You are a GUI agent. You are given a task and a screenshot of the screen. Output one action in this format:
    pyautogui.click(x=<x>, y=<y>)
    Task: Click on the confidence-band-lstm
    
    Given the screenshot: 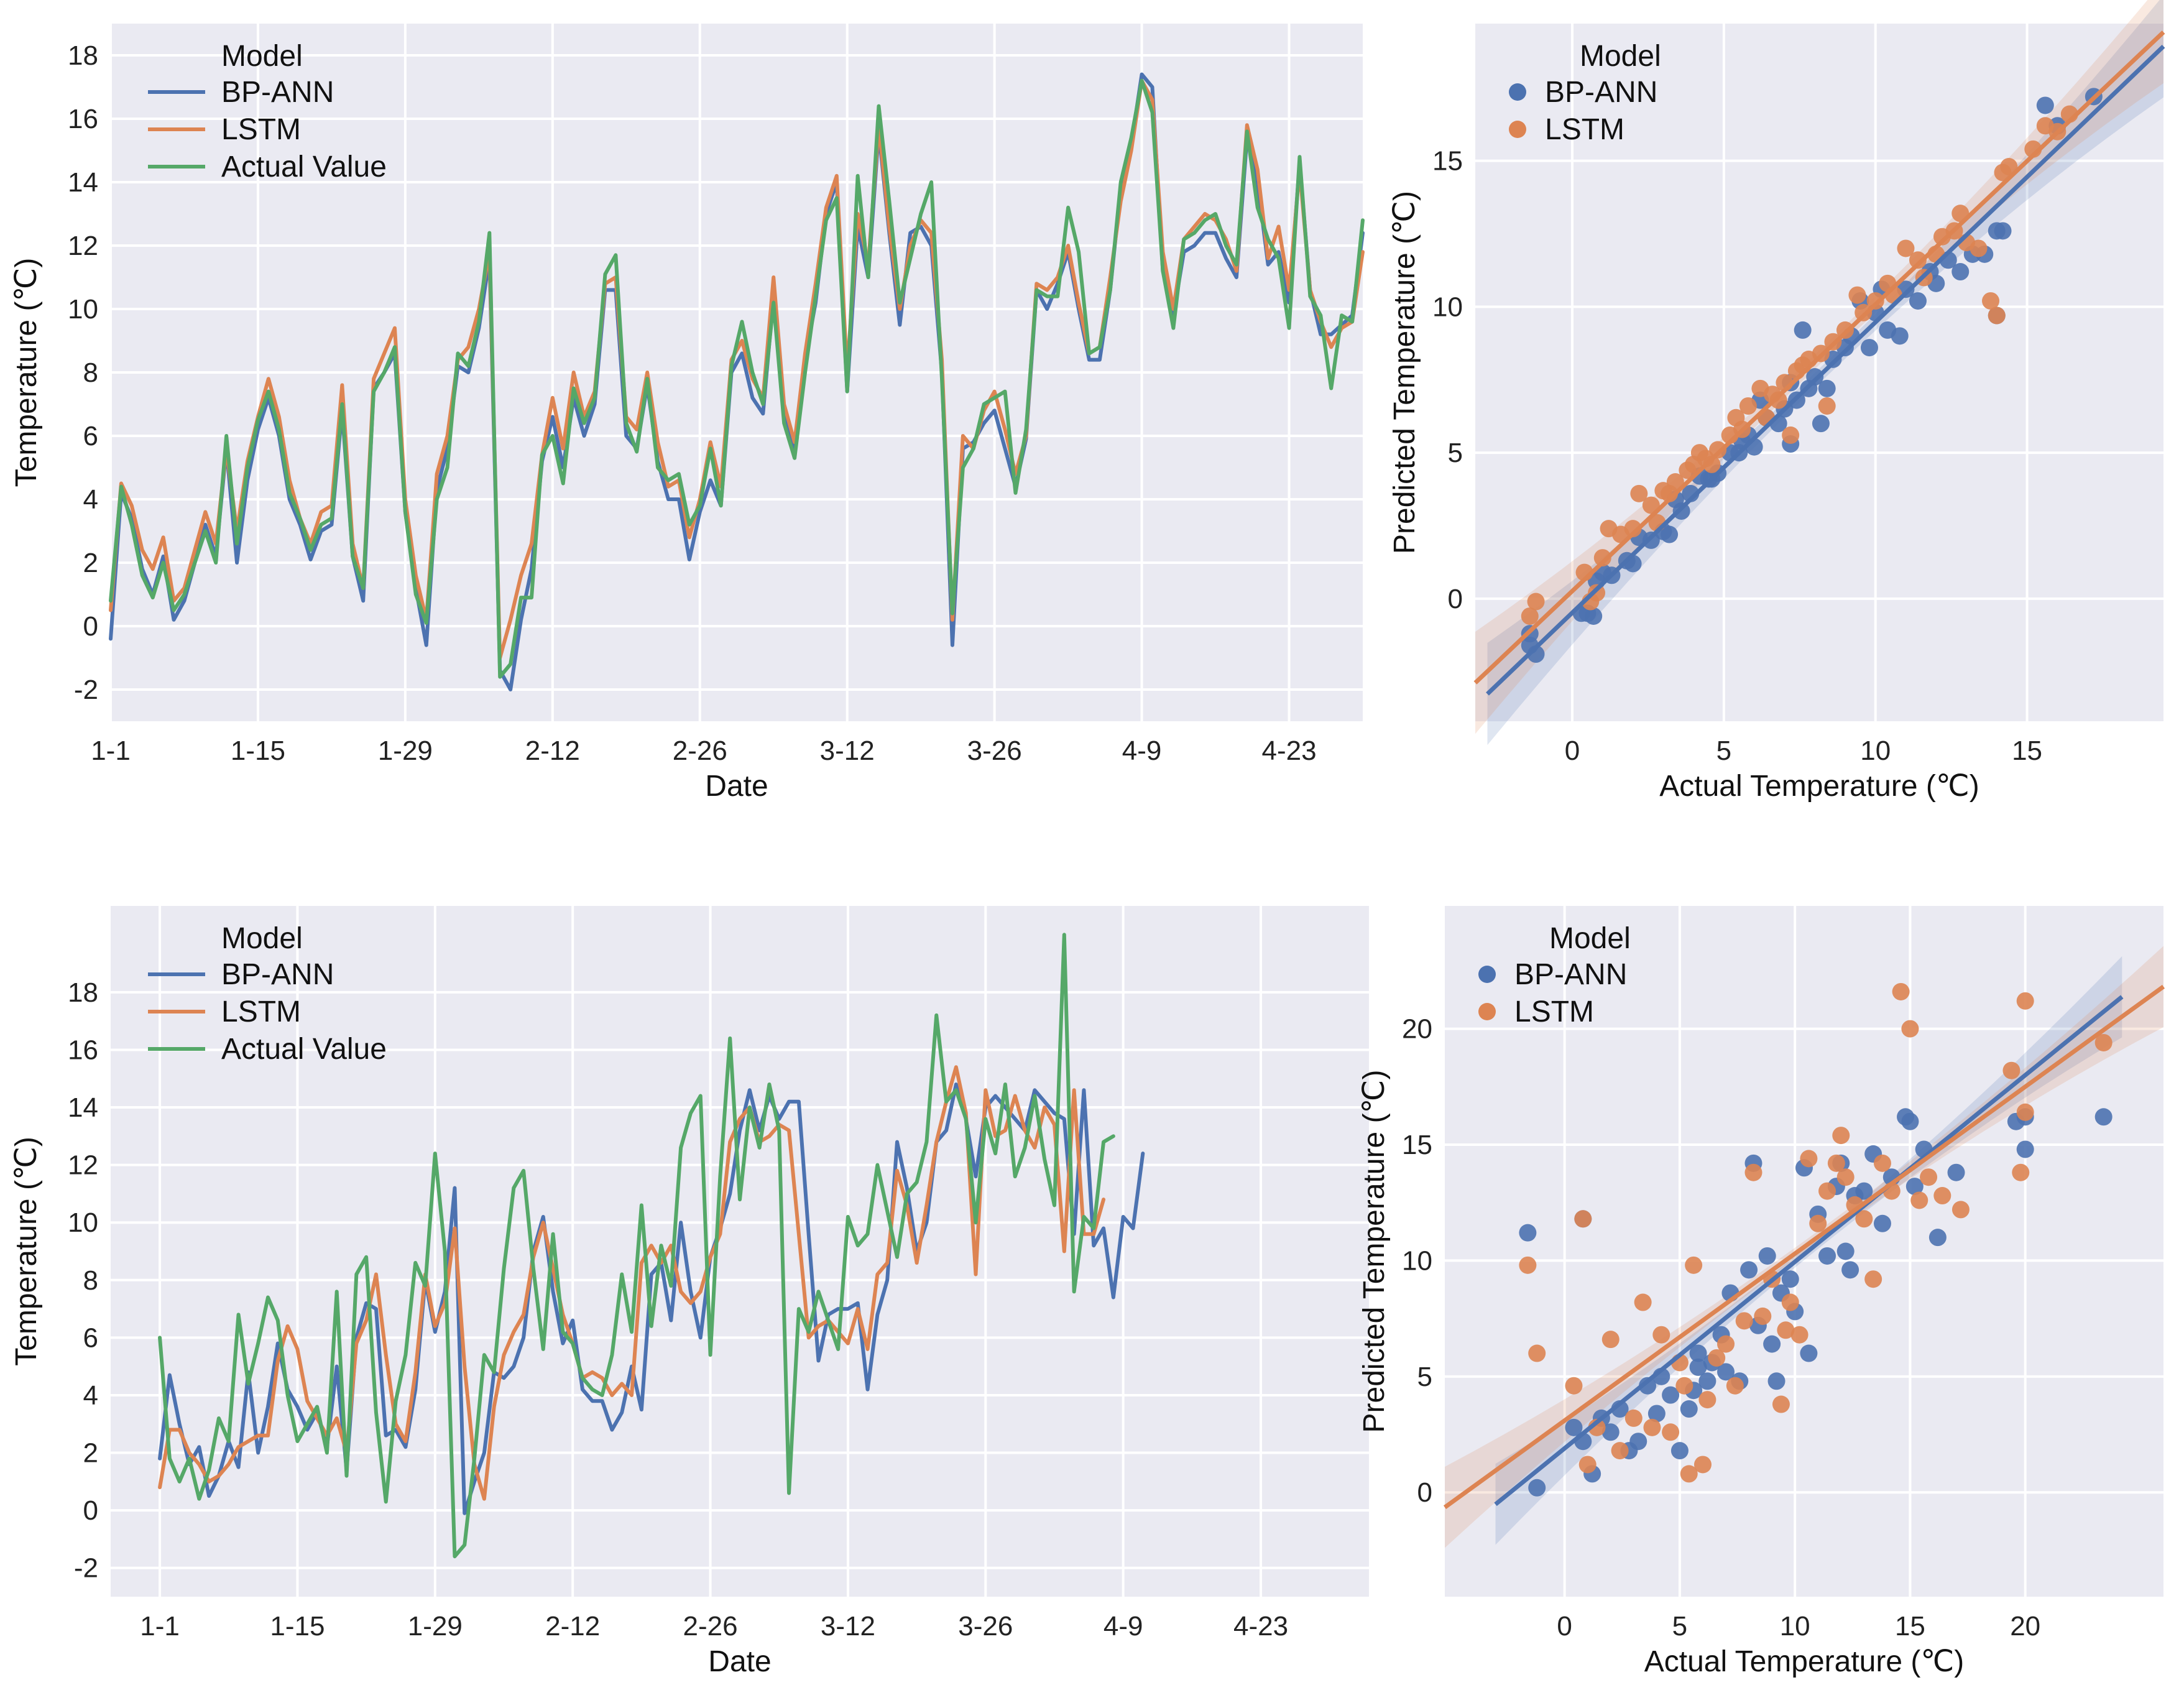 What is the action you would take?
    pyautogui.click(x=1819, y=367)
    